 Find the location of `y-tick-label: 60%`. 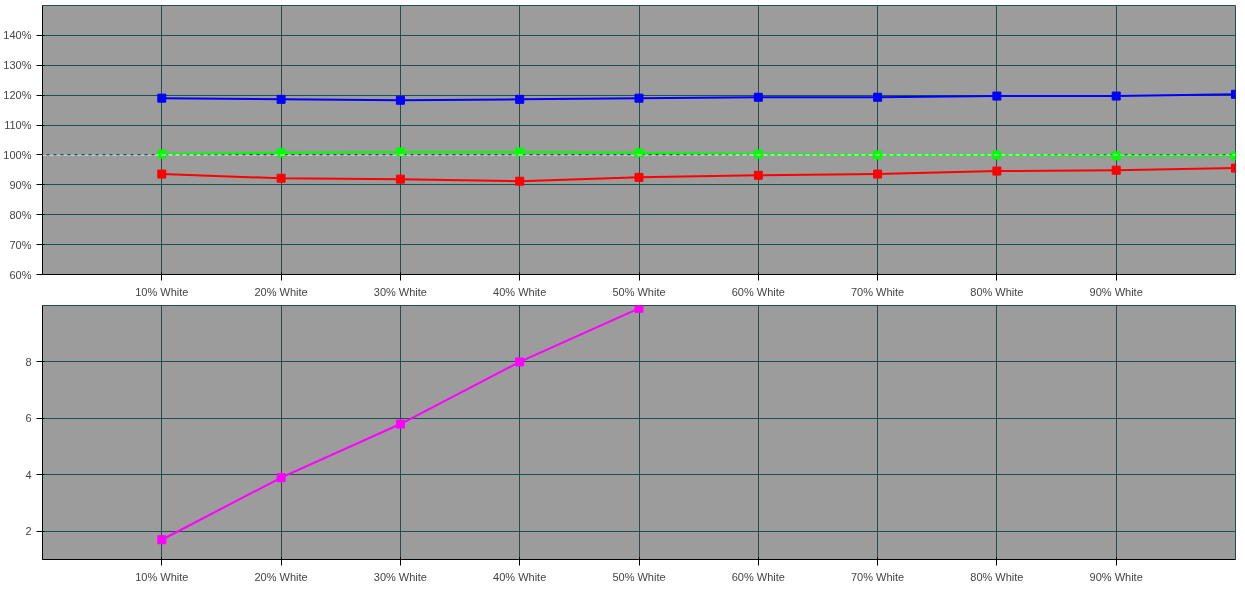

y-tick-label: 60% is located at coordinates (20, 274).